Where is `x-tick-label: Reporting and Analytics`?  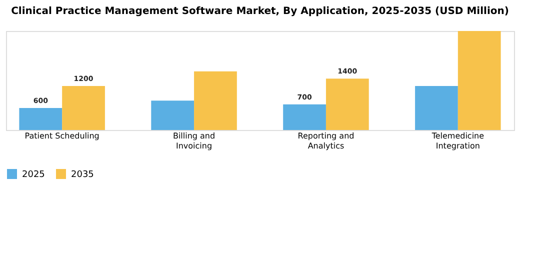 x-tick-label: Reporting and Analytics is located at coordinates (326, 141).